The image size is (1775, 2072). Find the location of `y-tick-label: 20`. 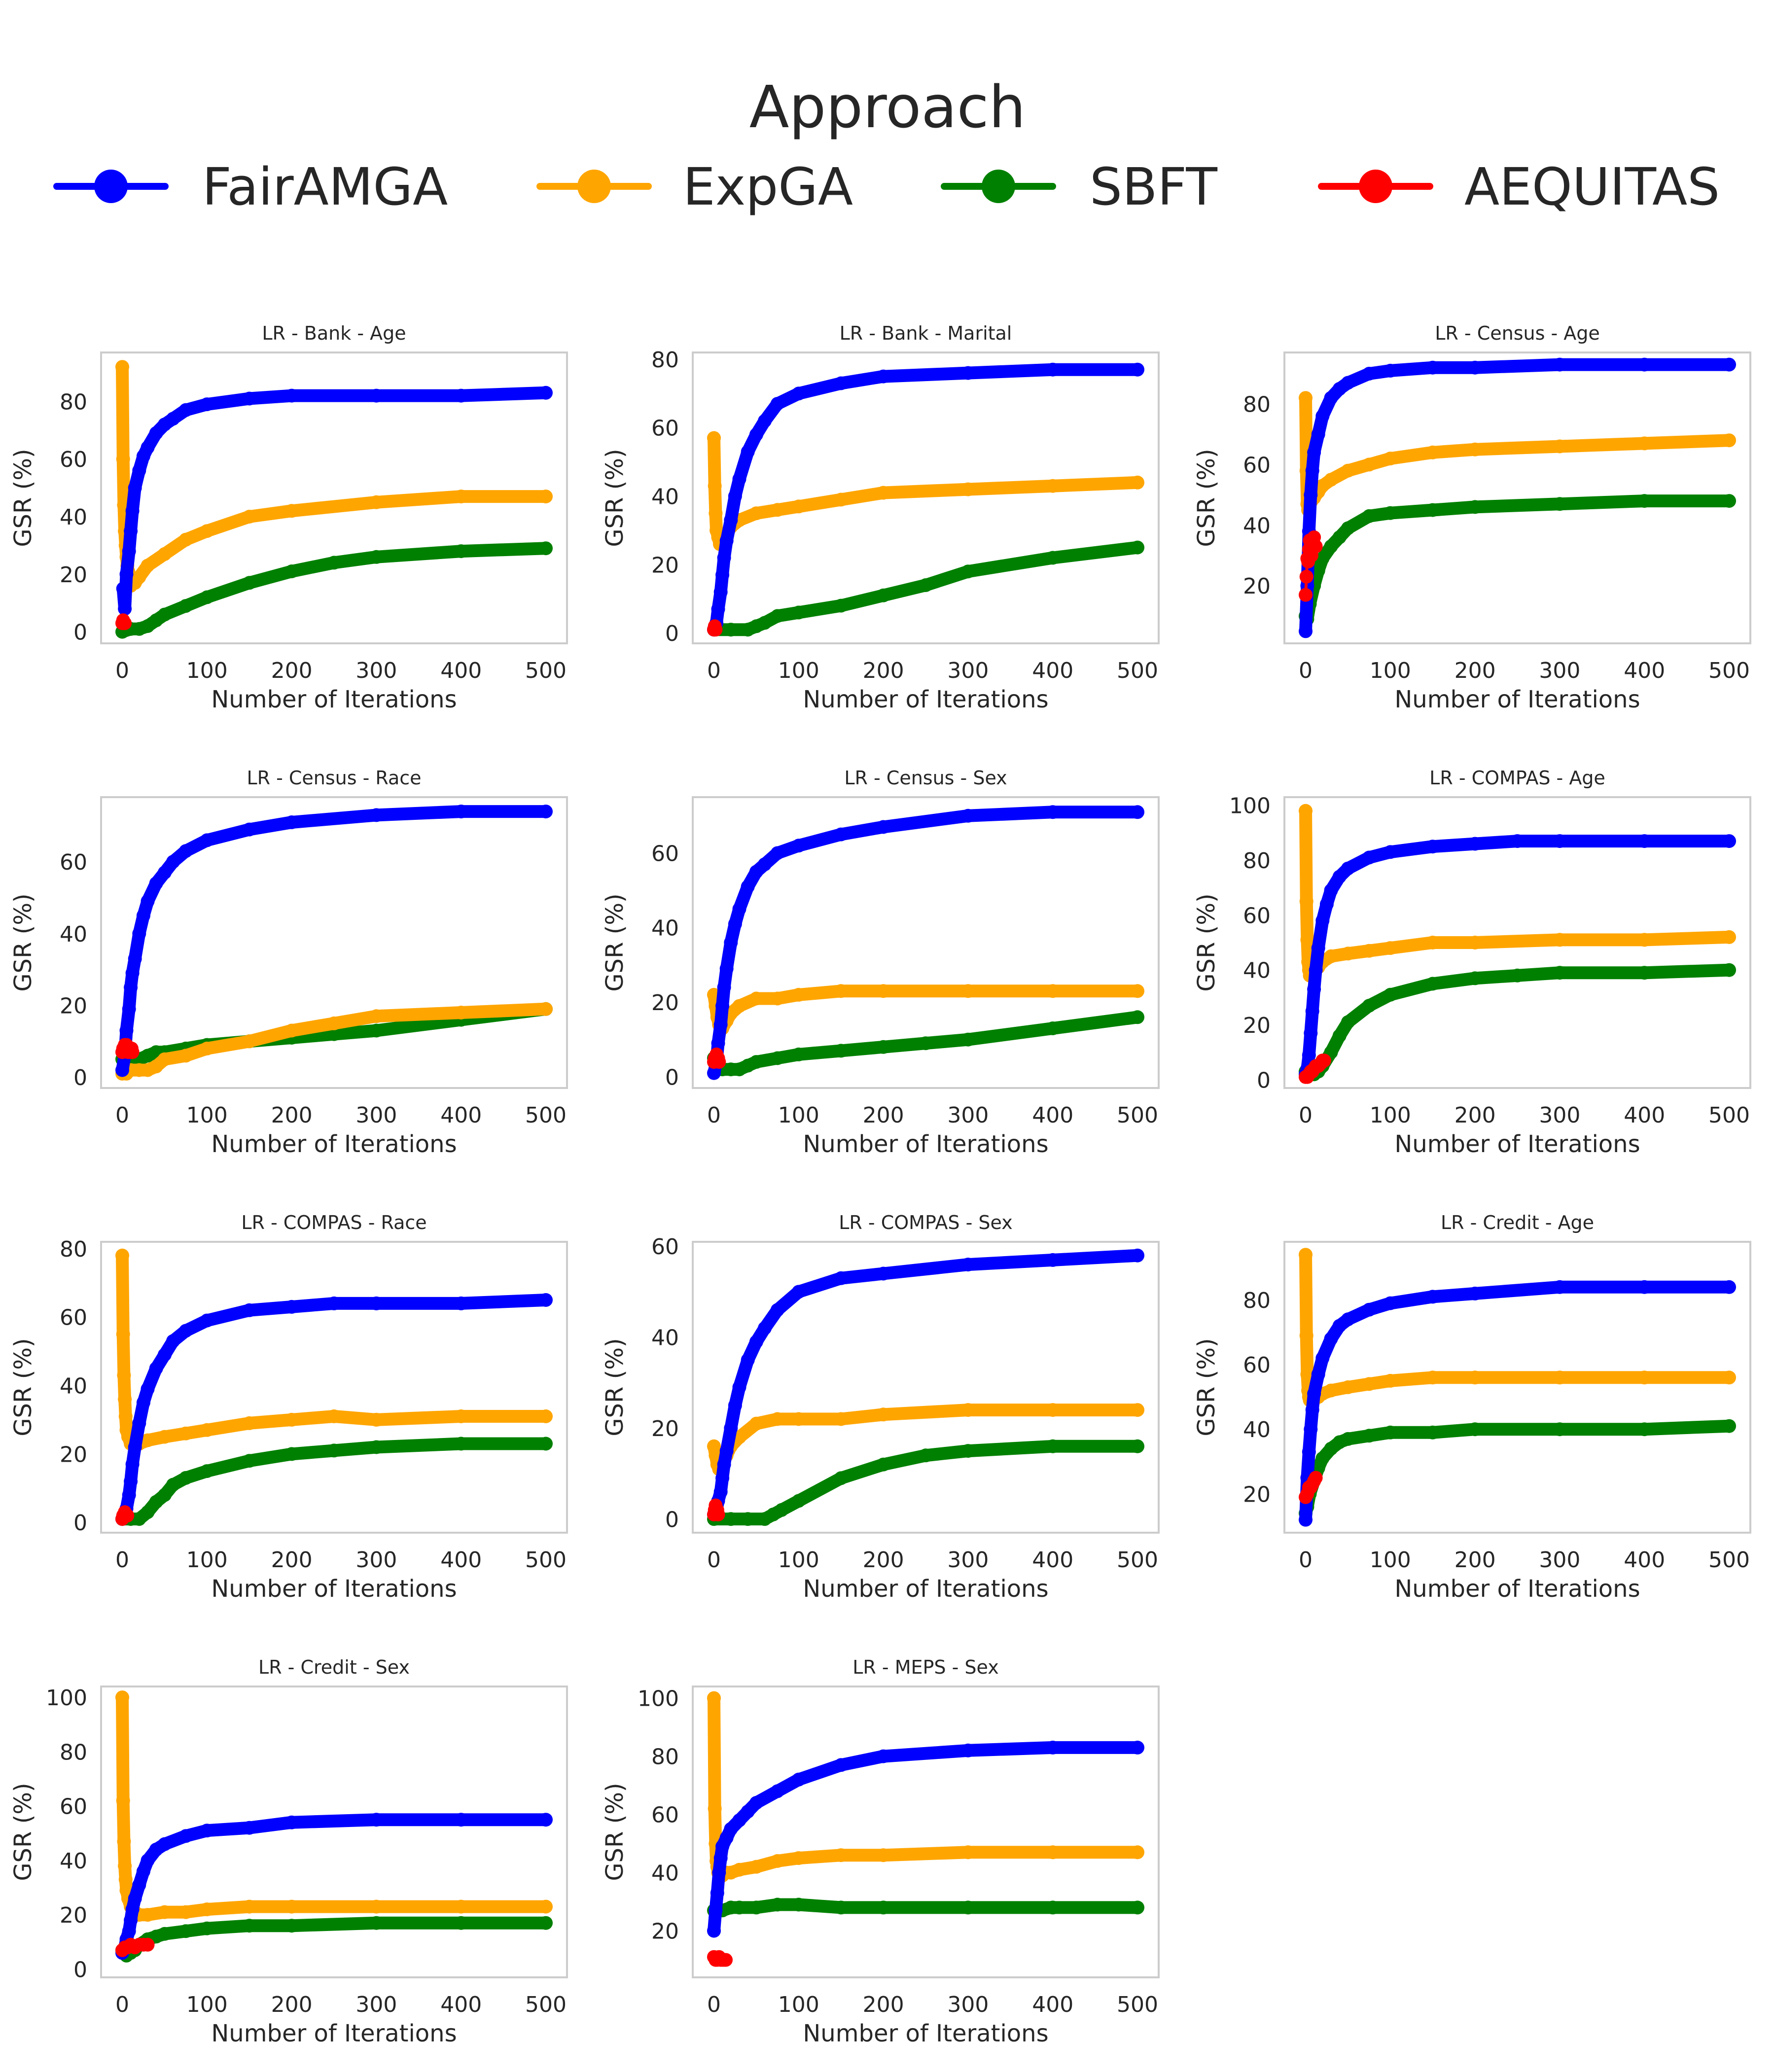

y-tick-label: 20 is located at coordinates (665, 1003).